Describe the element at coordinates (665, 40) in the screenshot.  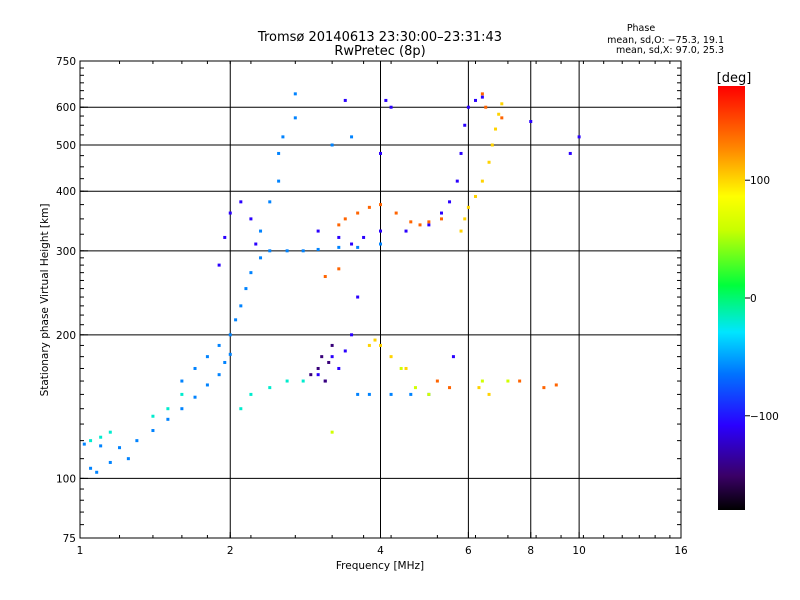
I see `phase-stats-o: mean, sd,O: −75.3, 19.1` at that location.